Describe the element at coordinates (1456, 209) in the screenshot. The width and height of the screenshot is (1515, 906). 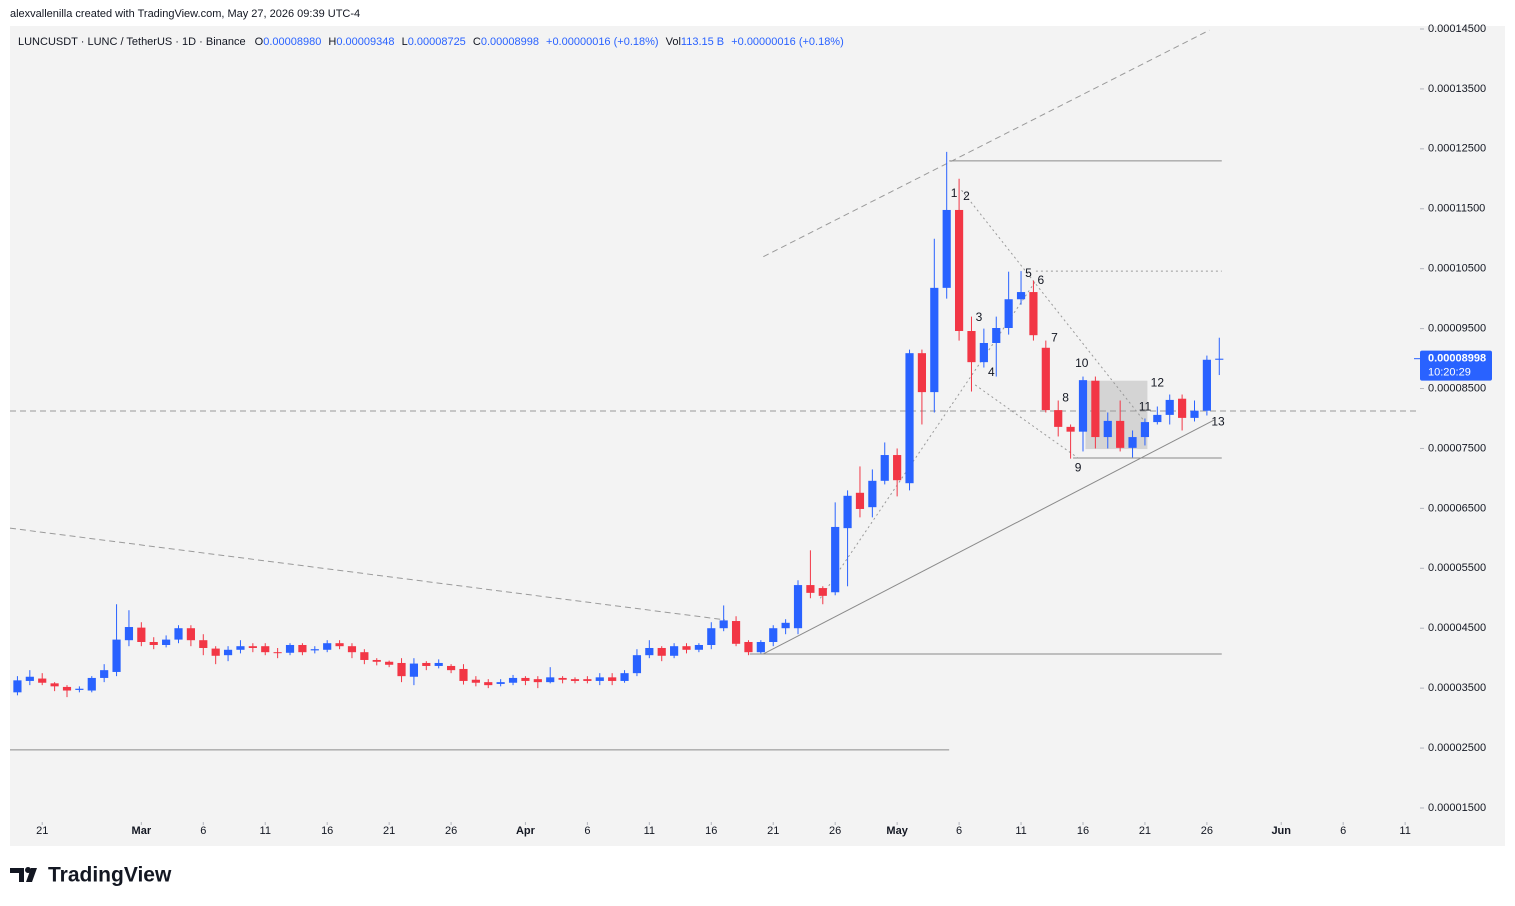
I see `y-tick-label: 0.00011500` at that location.